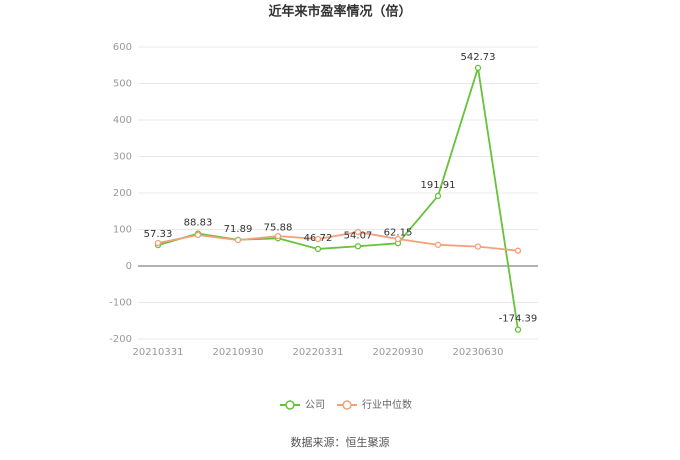 Image resolution: width=680 pixels, height=460 pixels. What do you see at coordinates (198, 223) in the screenshot?
I see `data-label: 88.83` at bounding box center [198, 223].